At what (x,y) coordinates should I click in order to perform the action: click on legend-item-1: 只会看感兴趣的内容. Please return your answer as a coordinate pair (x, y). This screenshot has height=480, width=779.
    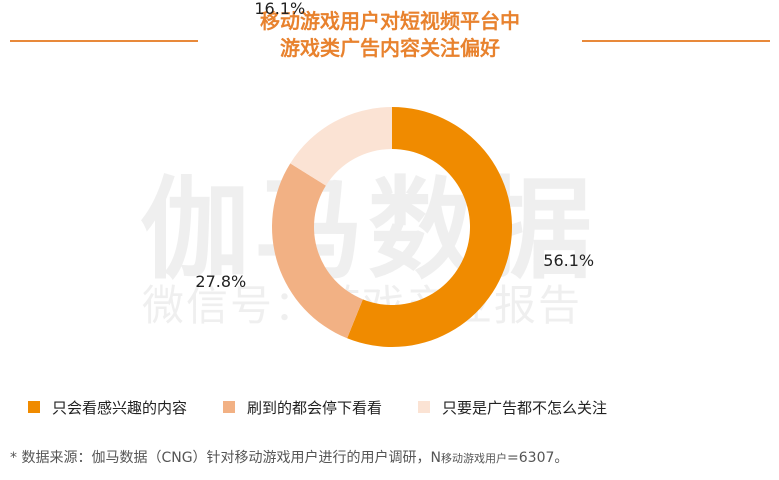
    Looking at the image, I should click on (107, 407).